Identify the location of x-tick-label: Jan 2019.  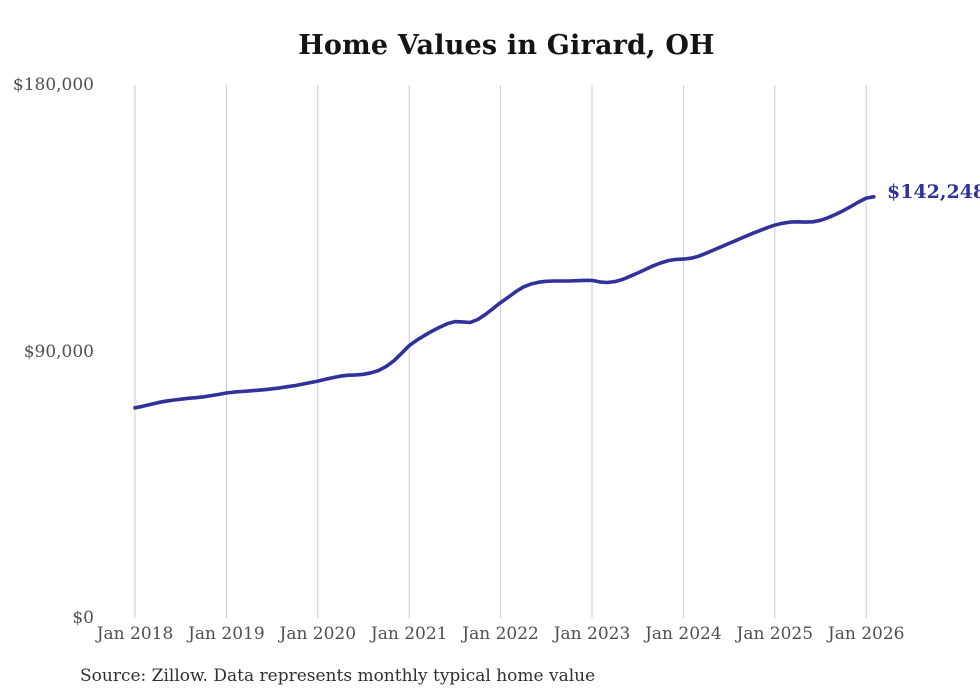
(226, 634).